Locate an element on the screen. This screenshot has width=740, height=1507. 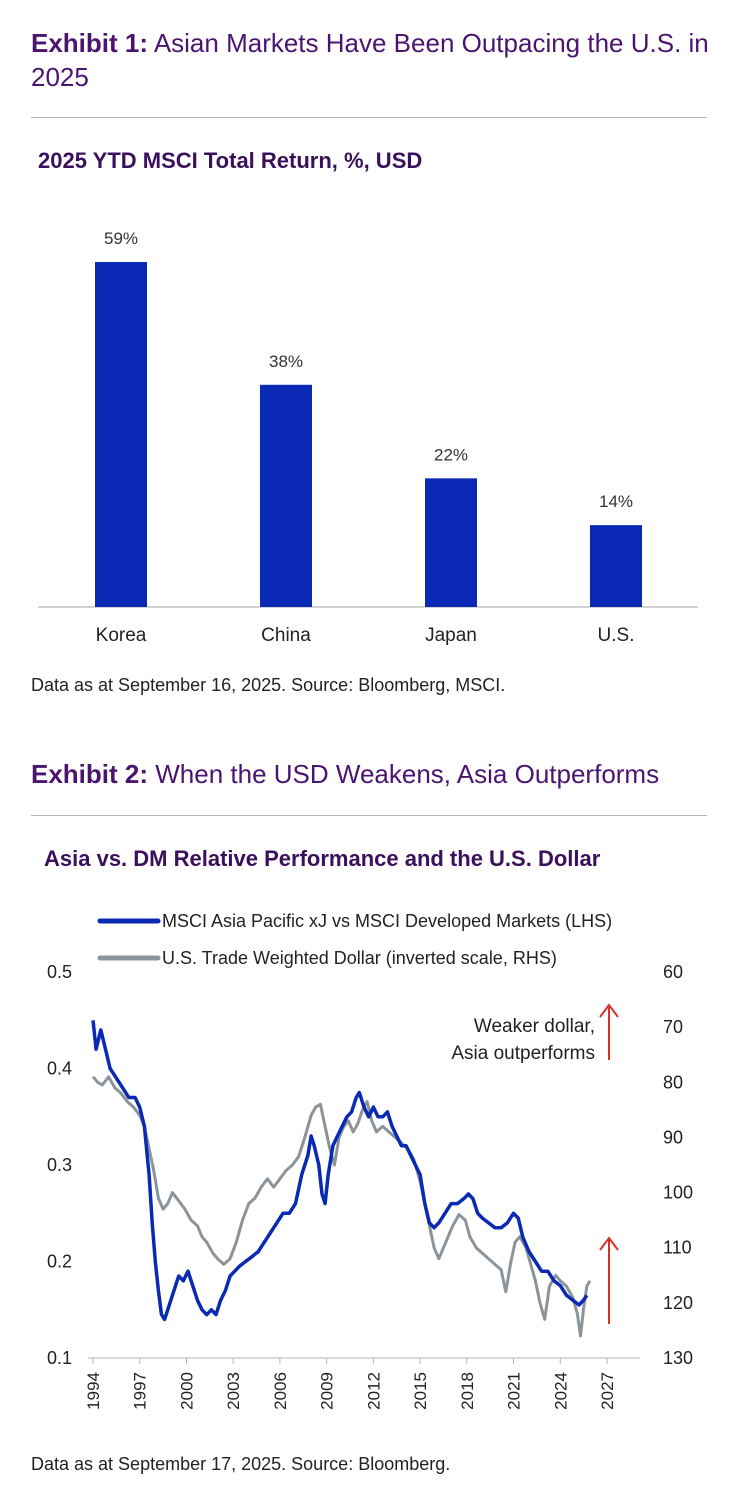
data-label: 14% is located at coordinates (616, 501).